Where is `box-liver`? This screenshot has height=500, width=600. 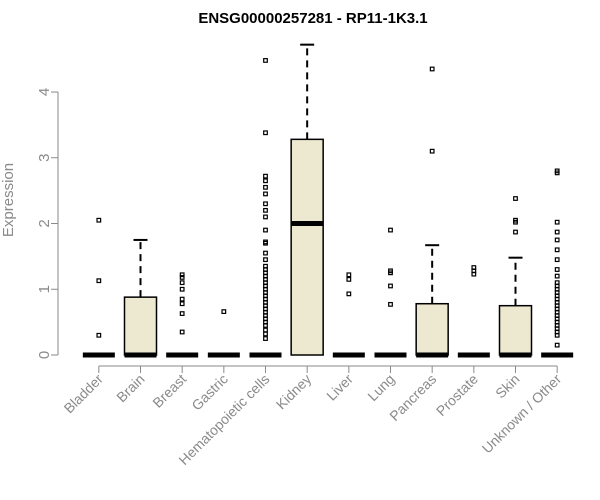 box-liver is located at coordinates (348, 315).